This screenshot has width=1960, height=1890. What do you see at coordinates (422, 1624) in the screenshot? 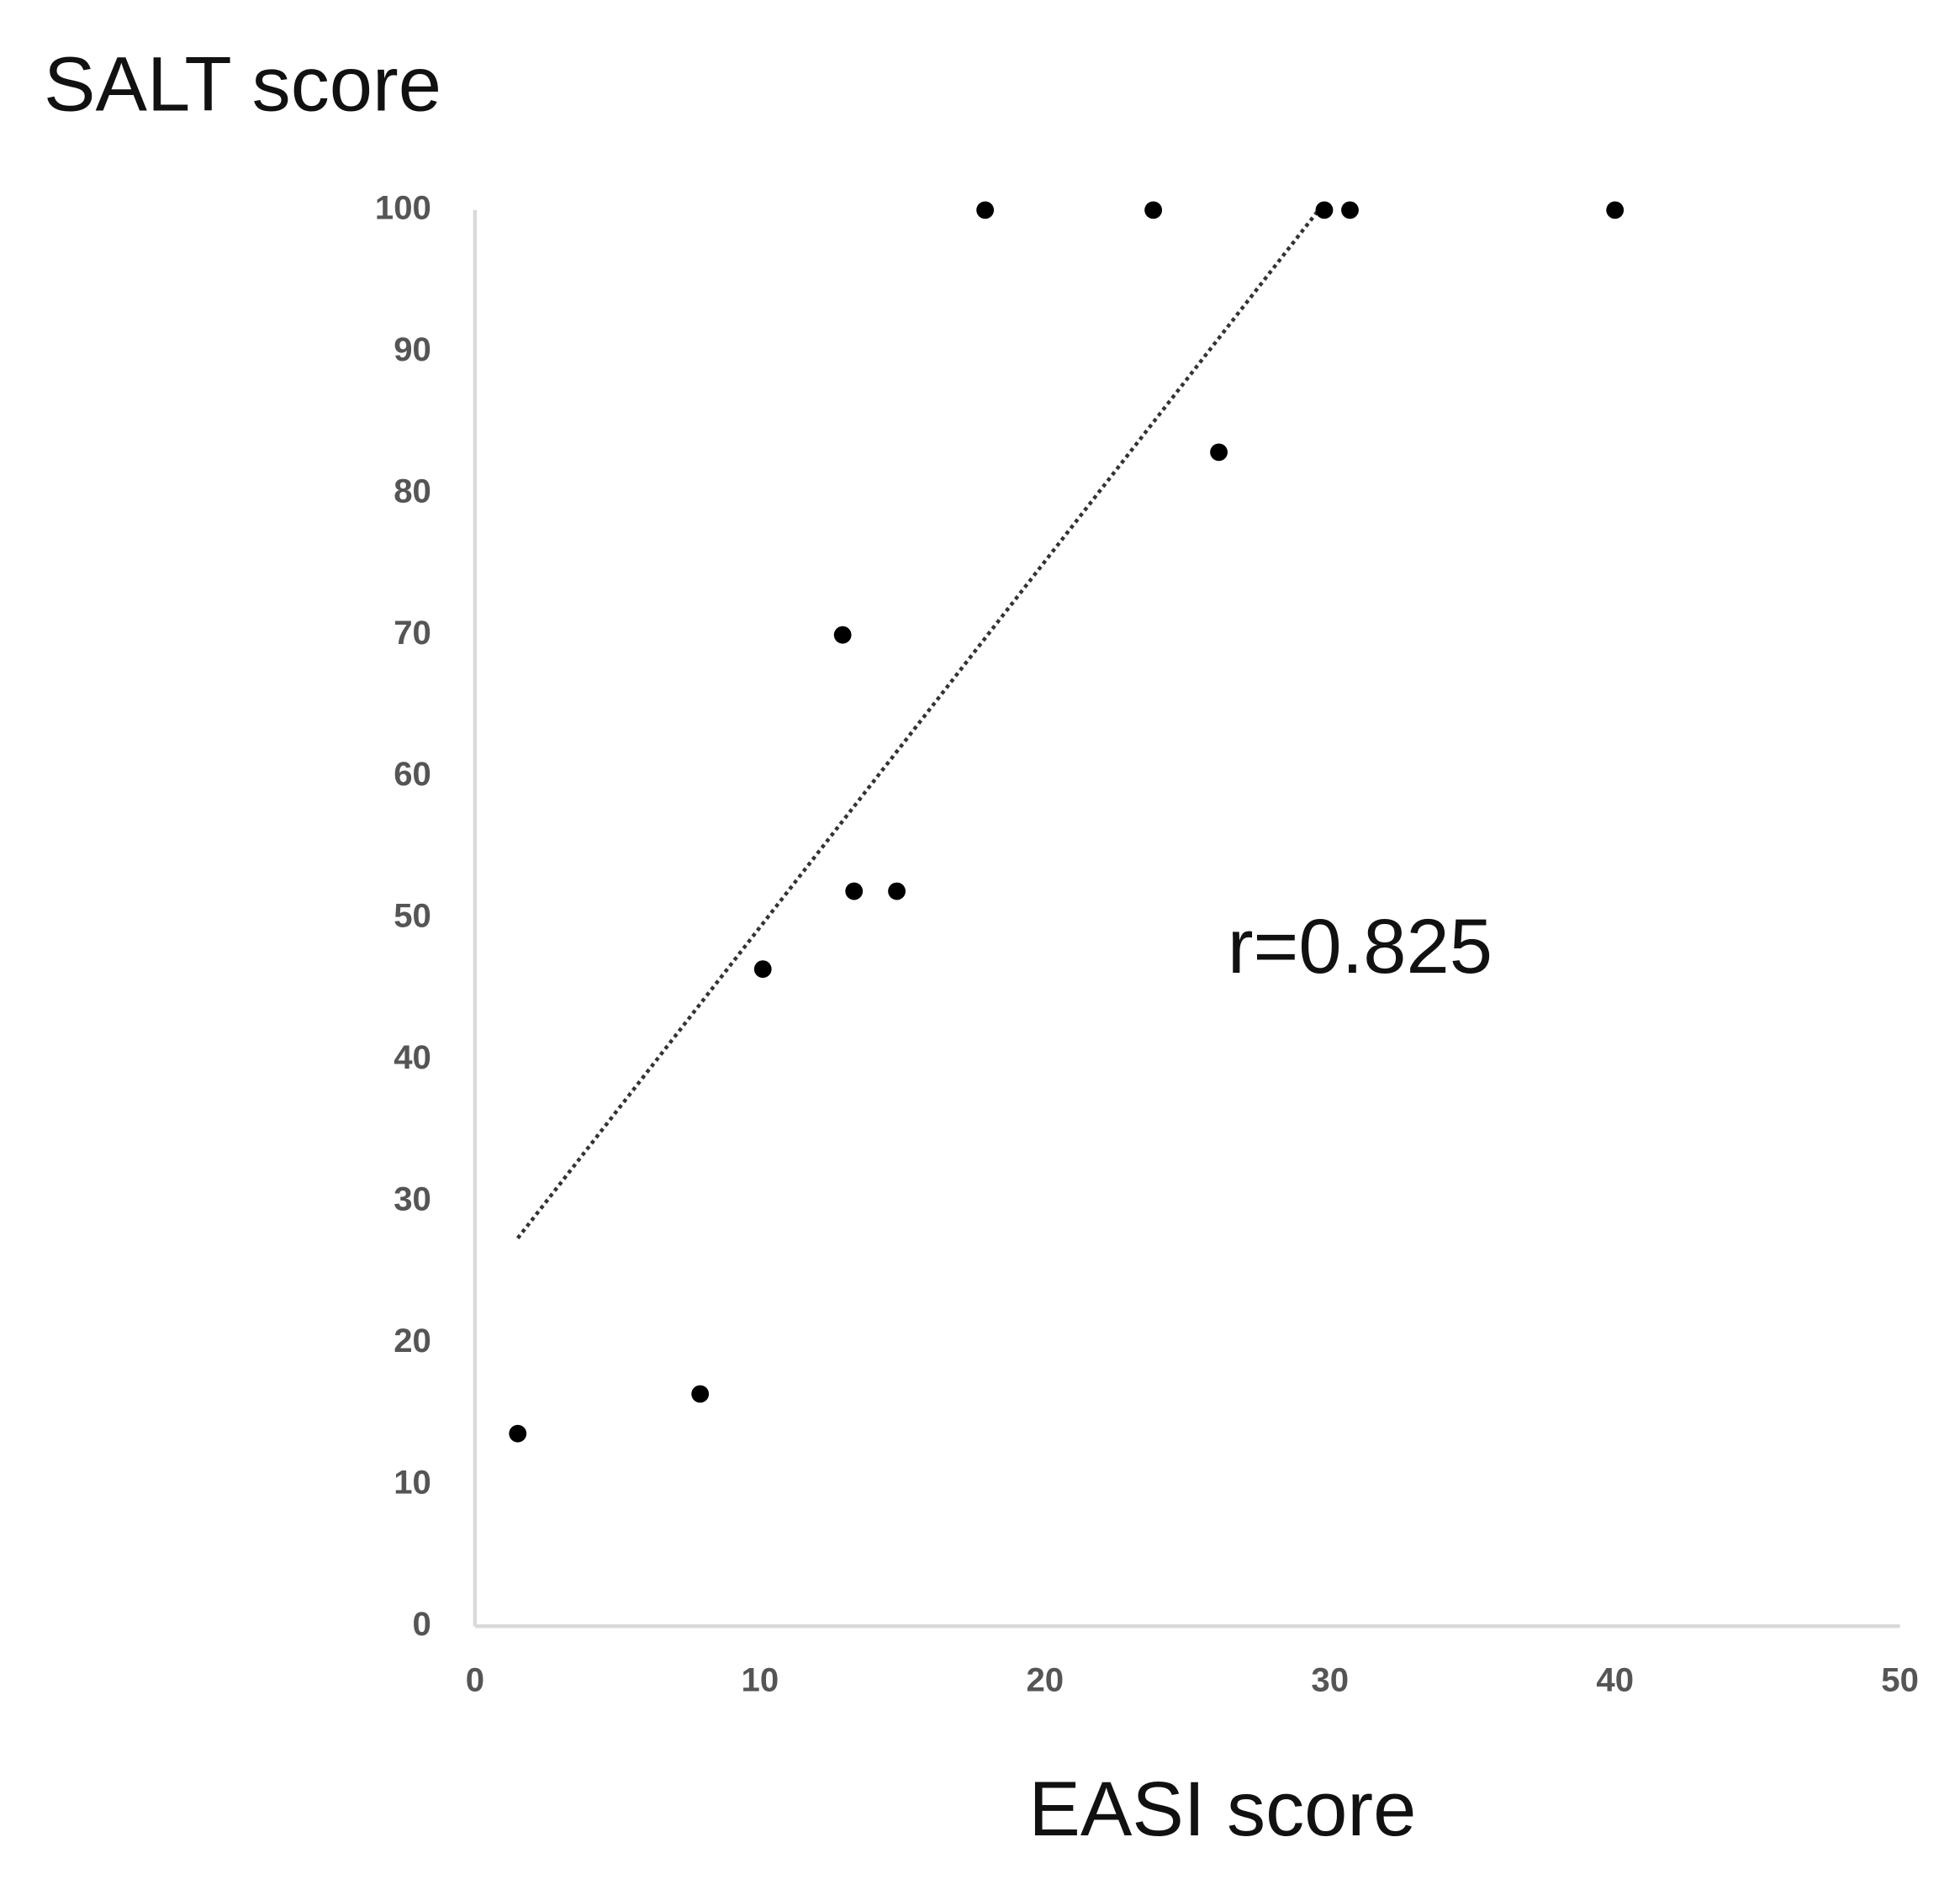
I see `y-tick-label: 0` at bounding box center [422, 1624].